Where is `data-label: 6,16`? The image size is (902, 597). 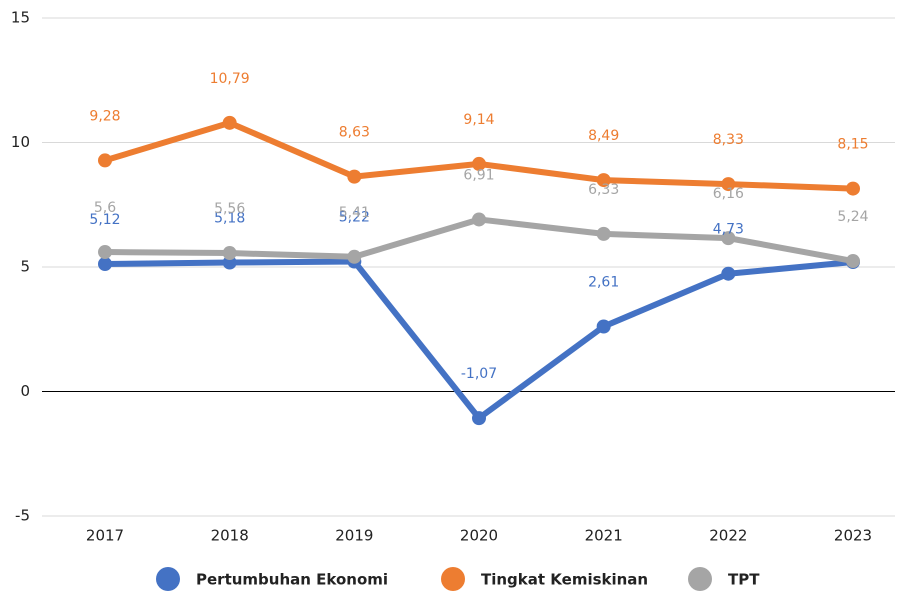
data-label: 6,16 is located at coordinates (728, 194).